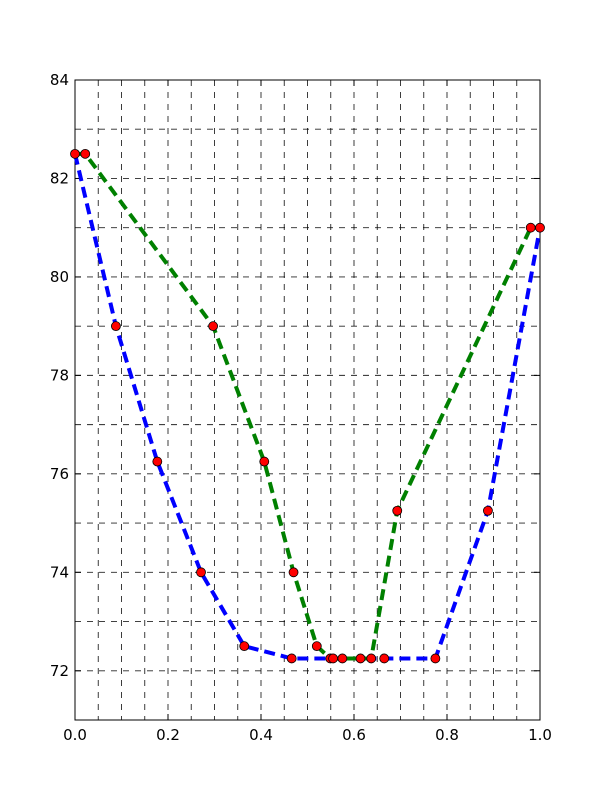 This screenshot has height=800, width=600. What do you see at coordinates (168, 735) in the screenshot?
I see `x-tick-label: 0.2` at bounding box center [168, 735].